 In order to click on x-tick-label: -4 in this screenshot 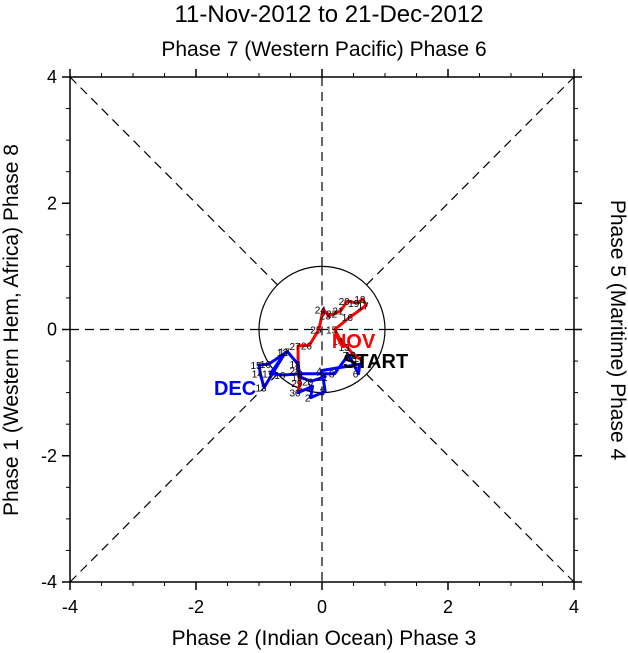, I will do `click(70, 607)`.